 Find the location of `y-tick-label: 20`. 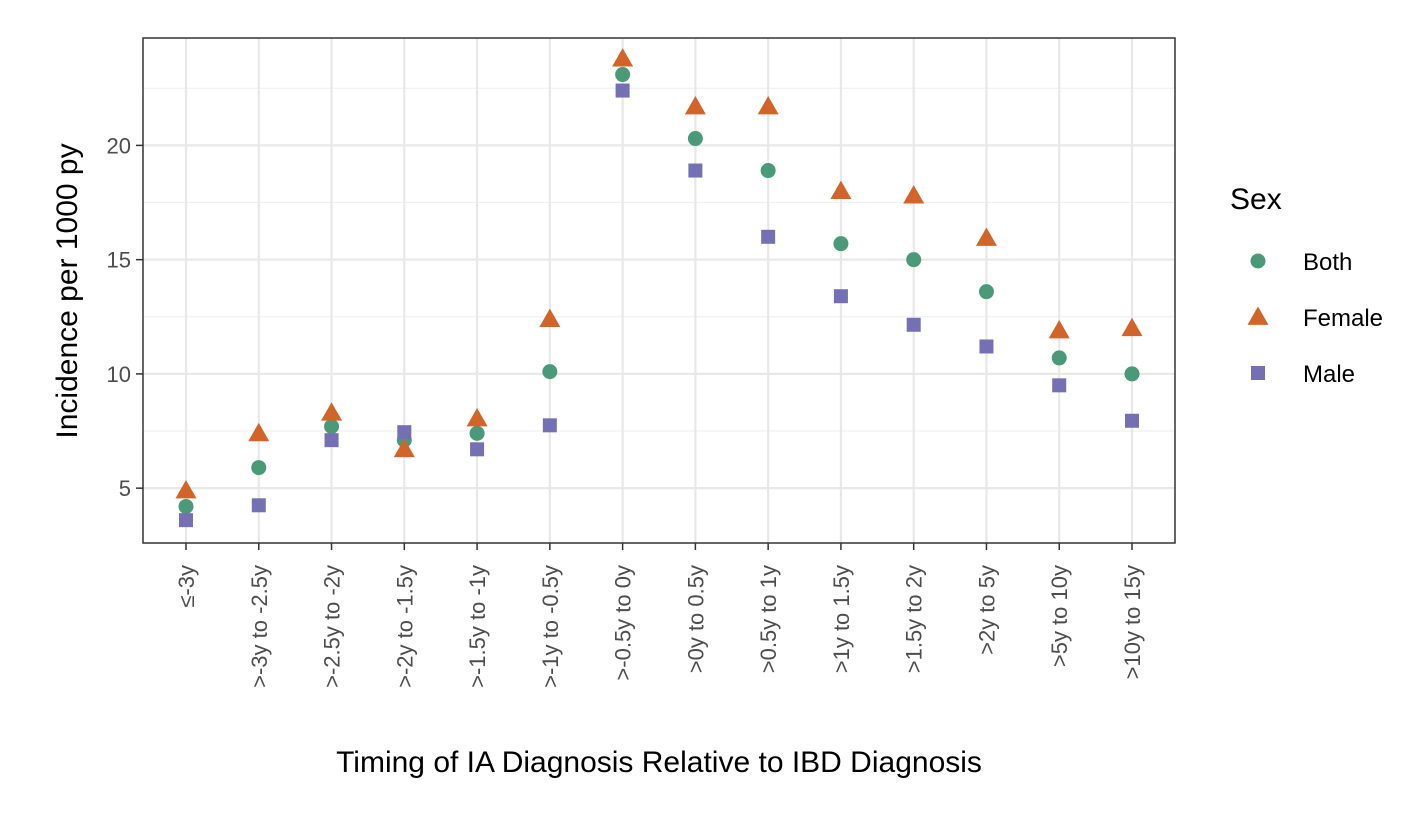

y-tick-label: 20 is located at coordinates (119, 145).